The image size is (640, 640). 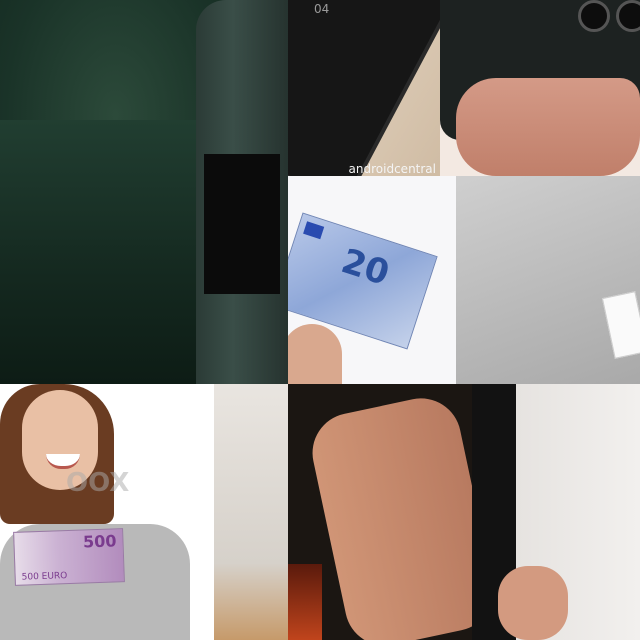 I want to click on backpack, so click(x=242, y=224).